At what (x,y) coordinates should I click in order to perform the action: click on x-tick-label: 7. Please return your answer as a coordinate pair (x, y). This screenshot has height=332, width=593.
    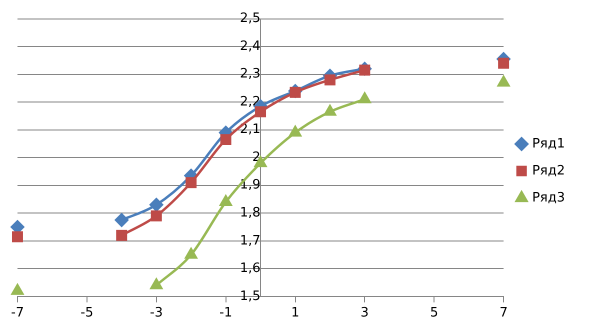
    Looking at the image, I should click on (503, 313).